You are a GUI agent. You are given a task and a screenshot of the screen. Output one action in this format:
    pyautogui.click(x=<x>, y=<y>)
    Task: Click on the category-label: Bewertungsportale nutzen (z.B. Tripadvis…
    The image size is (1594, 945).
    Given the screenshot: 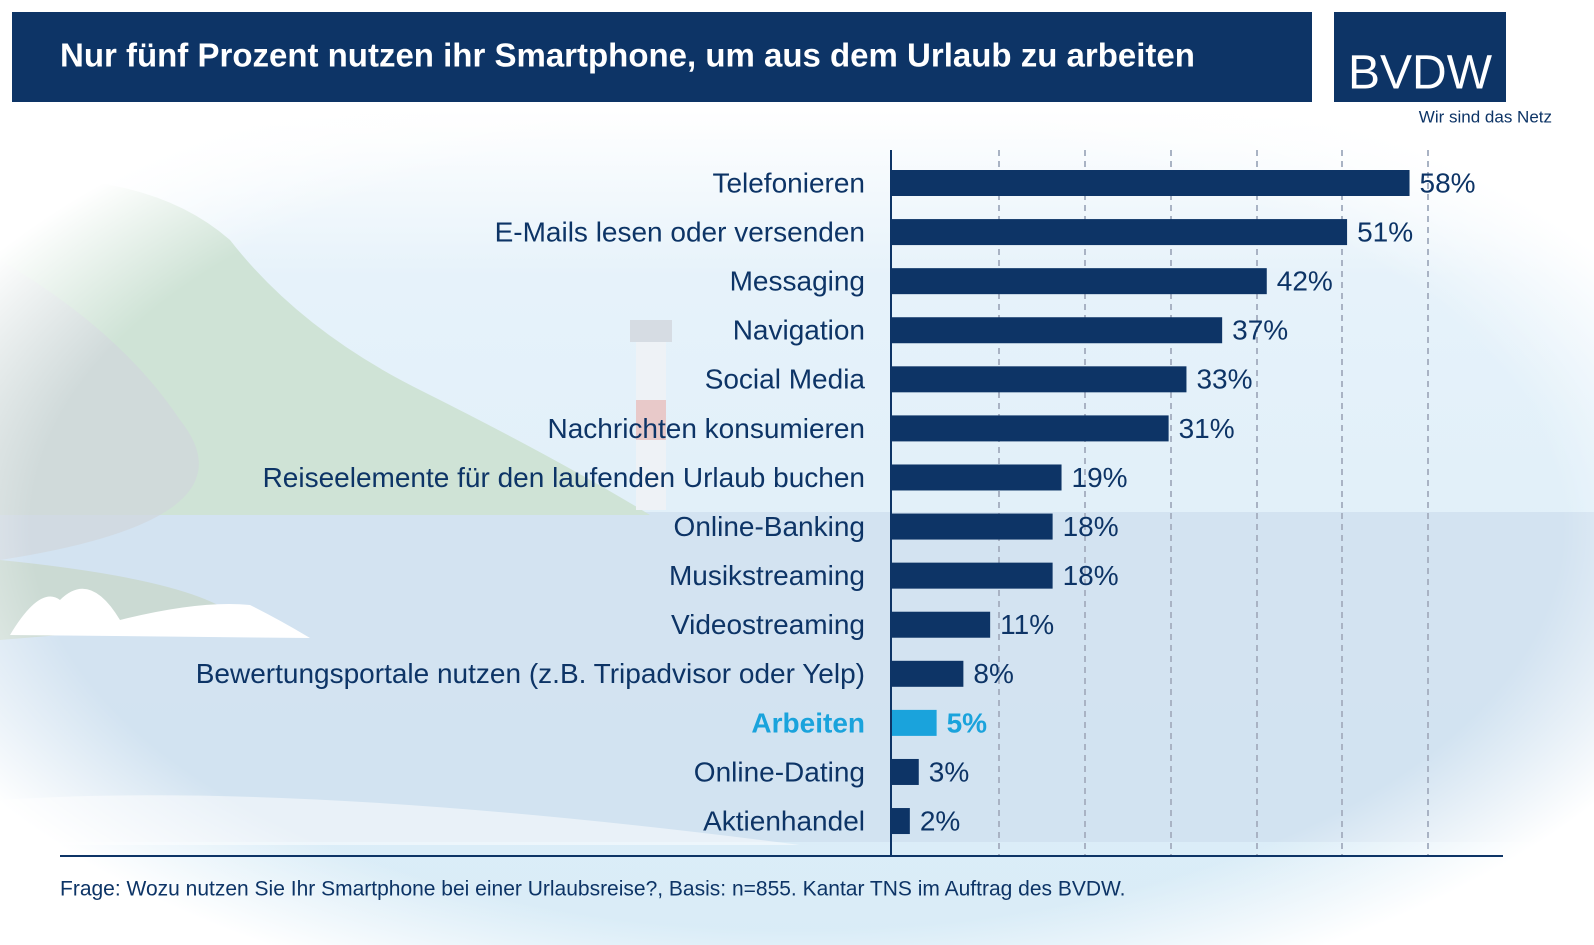 What is the action you would take?
    pyautogui.click(x=530, y=673)
    